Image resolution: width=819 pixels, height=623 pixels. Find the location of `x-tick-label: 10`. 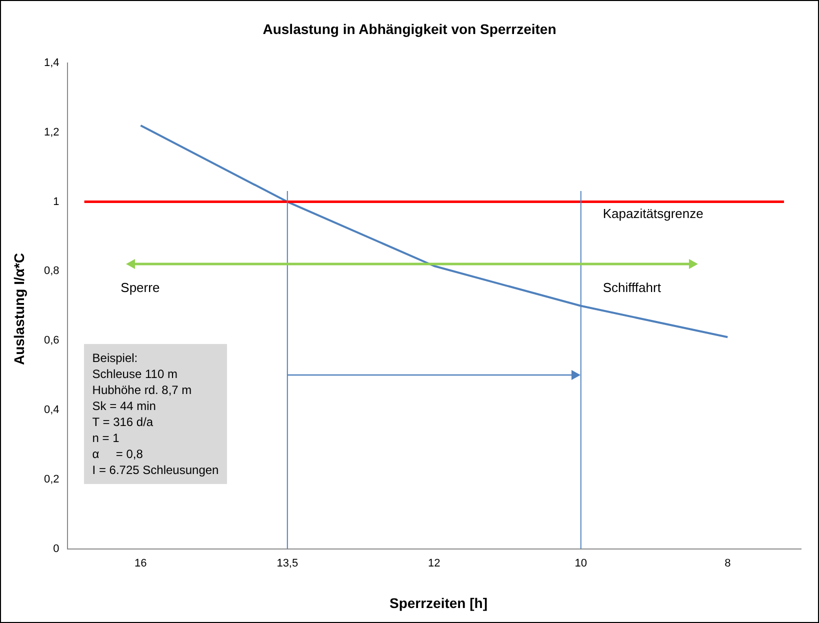

x-tick-label: 10 is located at coordinates (581, 563).